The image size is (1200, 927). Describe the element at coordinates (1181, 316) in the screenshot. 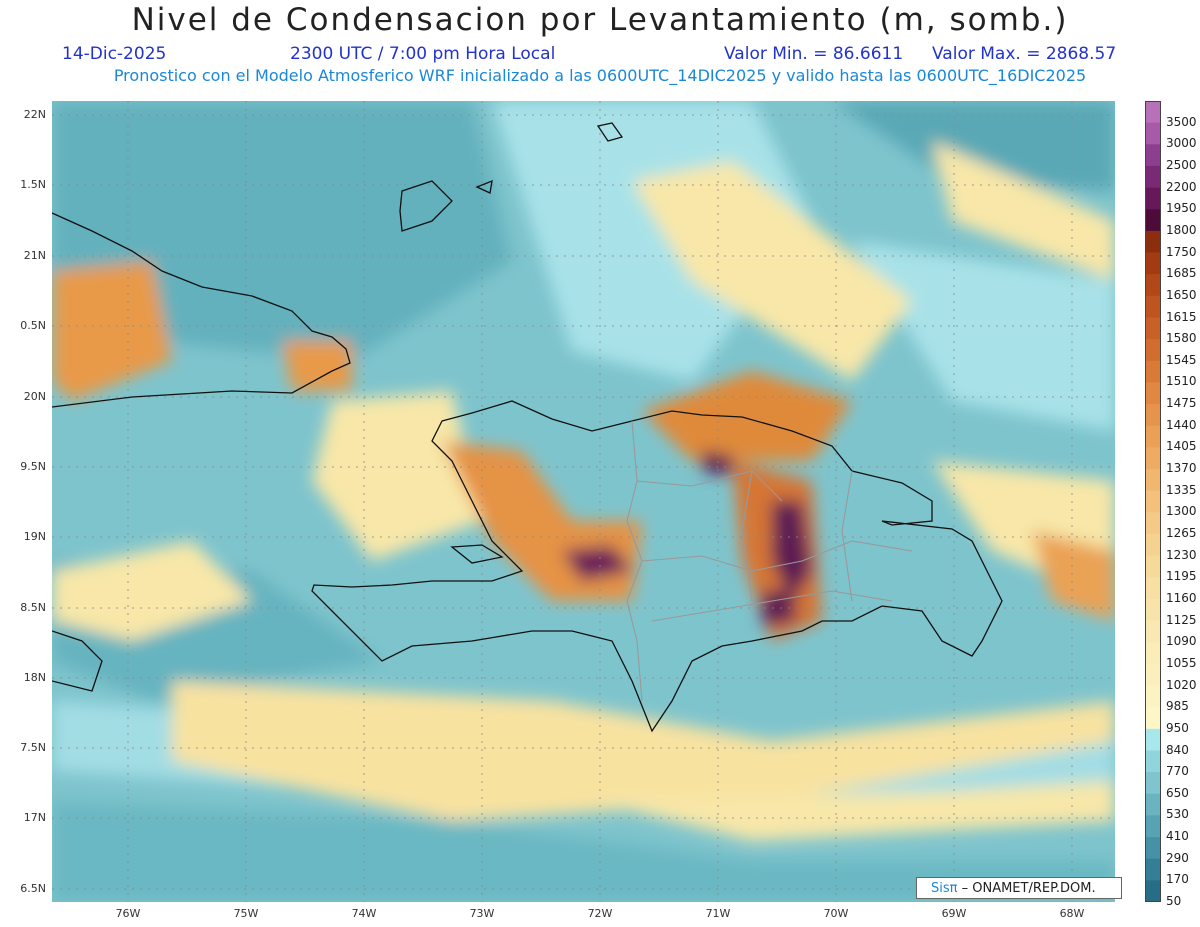

I see `colorbar-label: 1615` at that location.